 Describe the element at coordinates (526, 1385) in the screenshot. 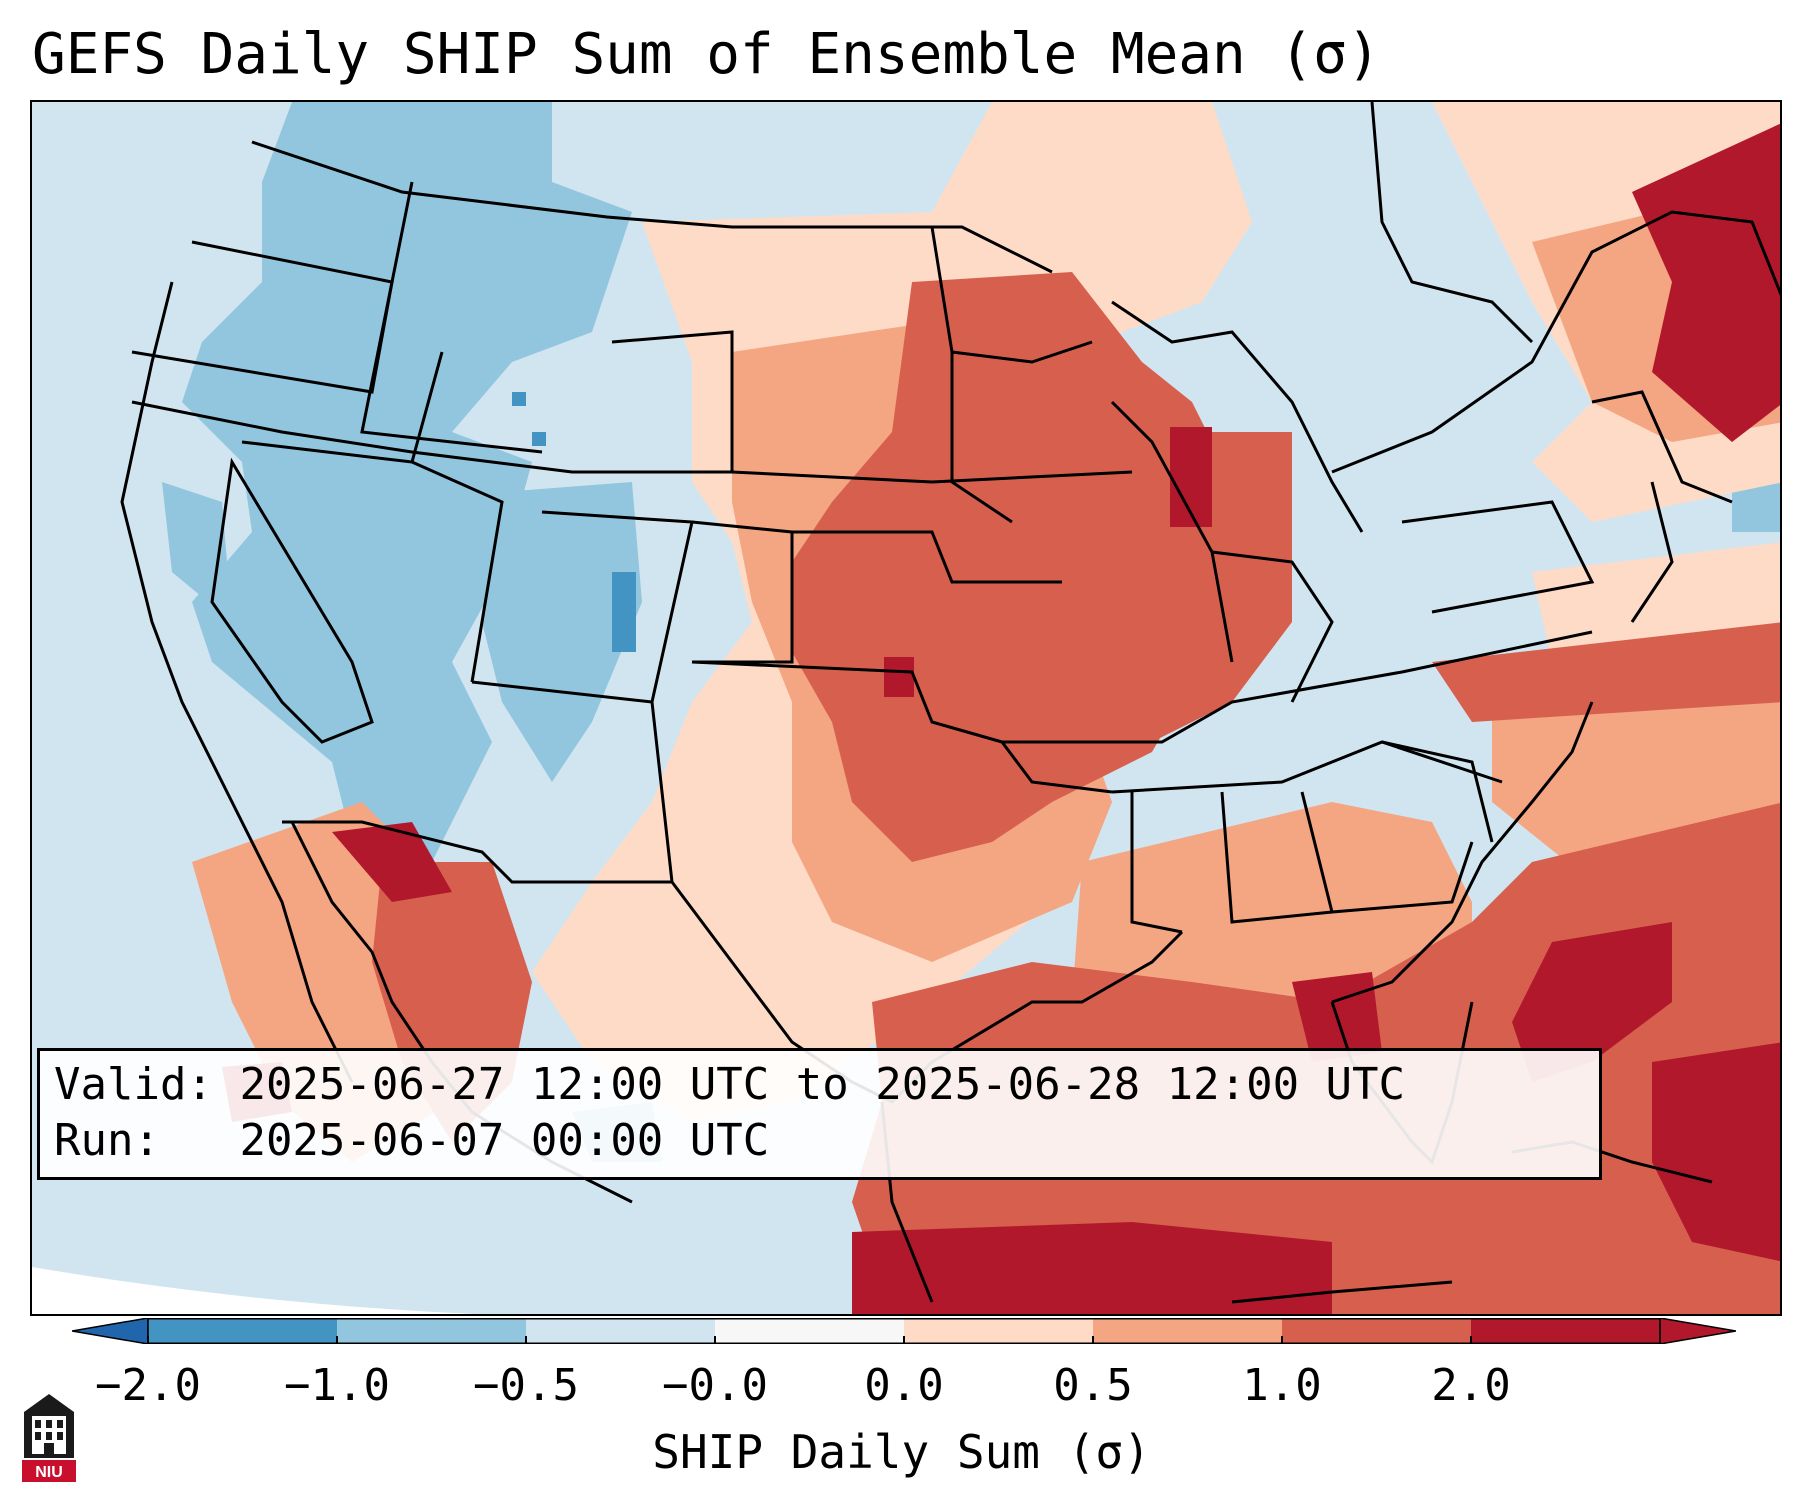

I see `colorbar-tick-label: −0.5` at that location.